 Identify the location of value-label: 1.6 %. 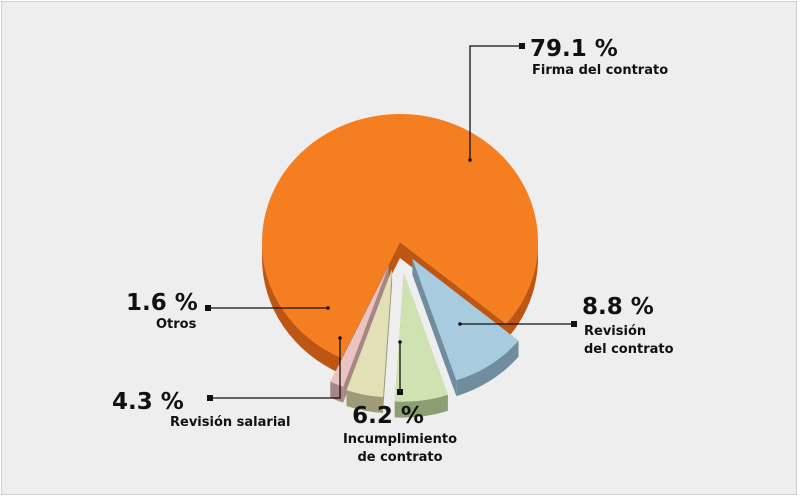
(162, 303).